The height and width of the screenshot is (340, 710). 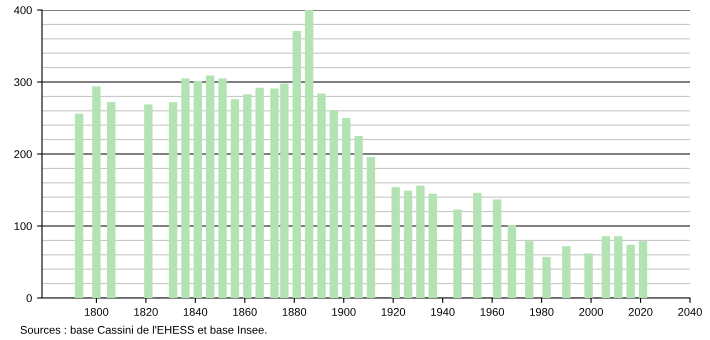 What do you see at coordinates (542, 312) in the screenshot?
I see `x-tick-label: 1980` at bounding box center [542, 312].